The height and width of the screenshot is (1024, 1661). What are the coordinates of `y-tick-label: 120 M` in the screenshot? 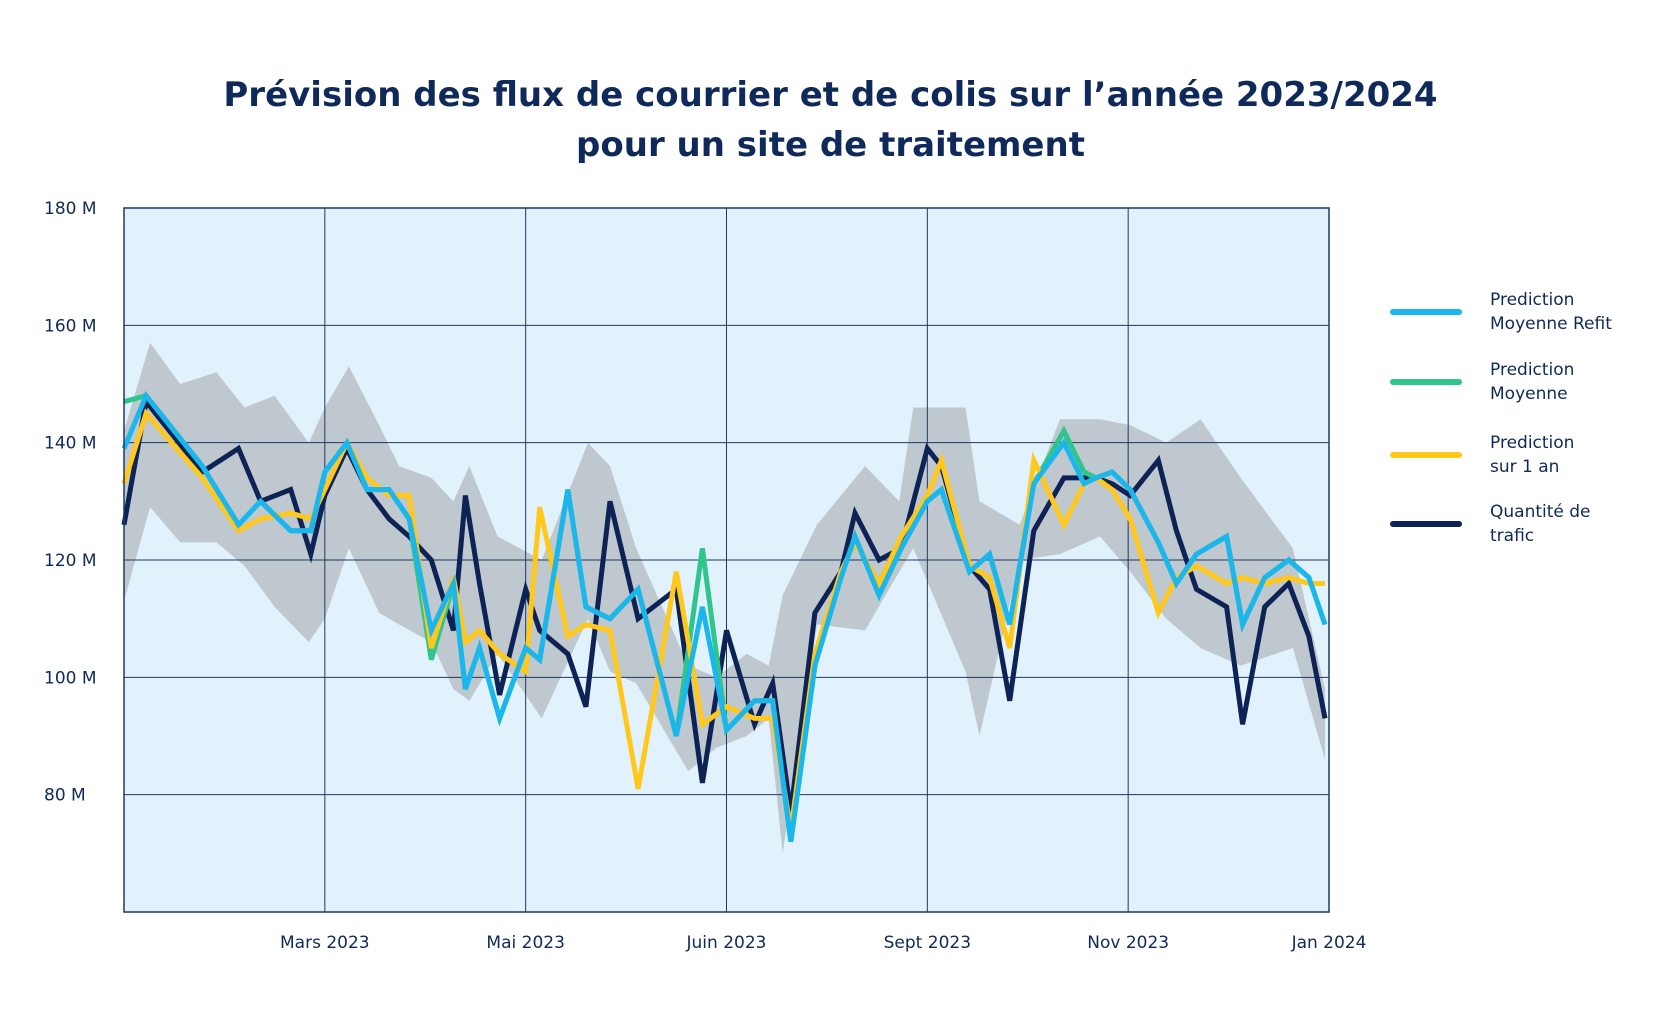 It's located at (70, 561).